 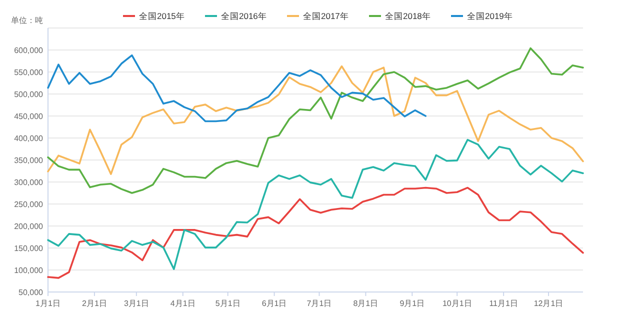 What do you see at coordinates (227, 303) in the screenshot?
I see `x-tick-label: 5月1日` at bounding box center [227, 303].